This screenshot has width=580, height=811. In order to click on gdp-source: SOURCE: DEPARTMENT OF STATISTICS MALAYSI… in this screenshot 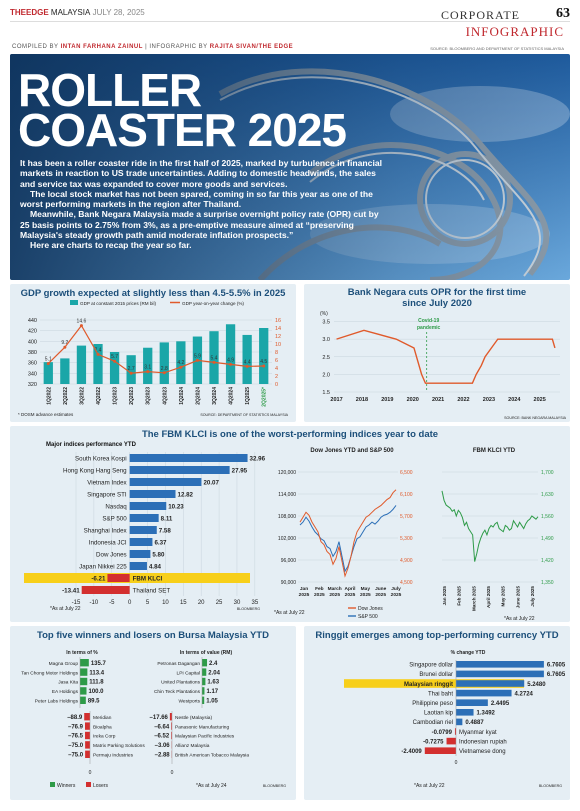, I will do `click(244, 415)`.